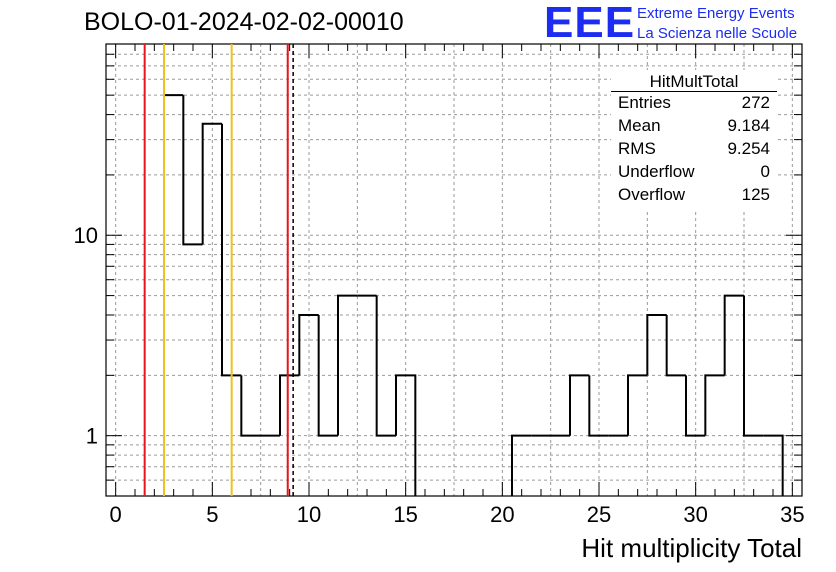  What do you see at coordinates (748, 148) in the screenshot?
I see `stats-value: 9.254` at bounding box center [748, 148].